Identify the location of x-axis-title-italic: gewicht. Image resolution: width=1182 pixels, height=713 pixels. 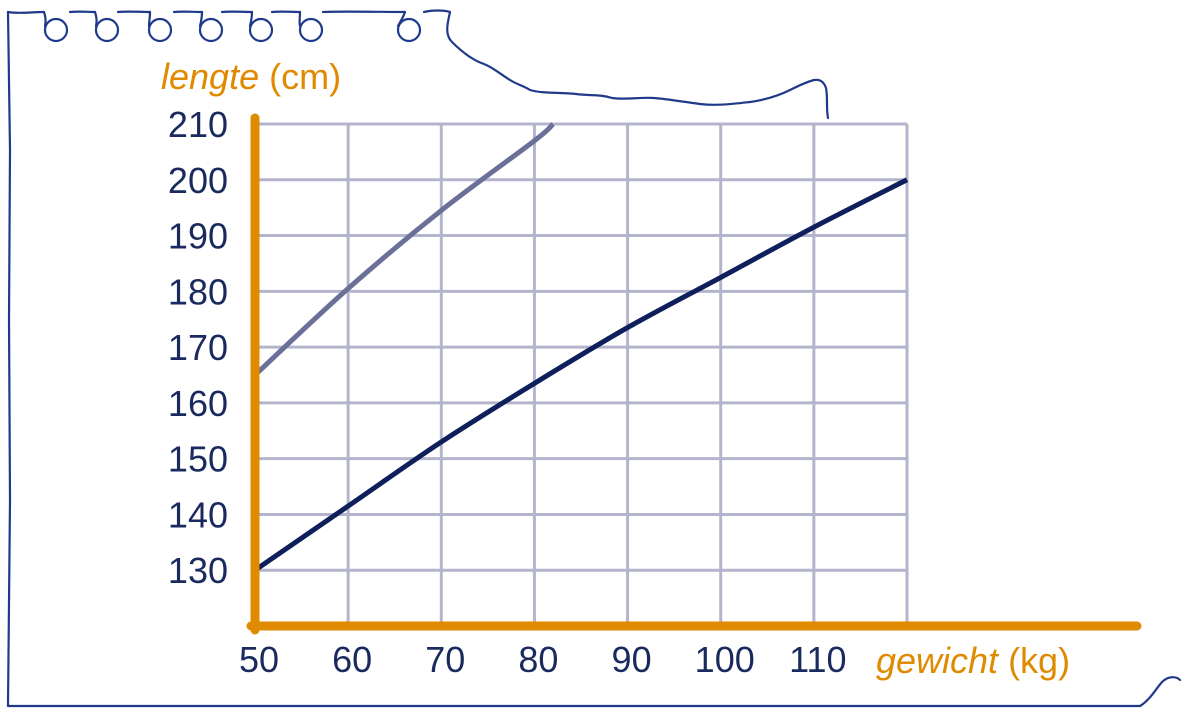
(938, 660).